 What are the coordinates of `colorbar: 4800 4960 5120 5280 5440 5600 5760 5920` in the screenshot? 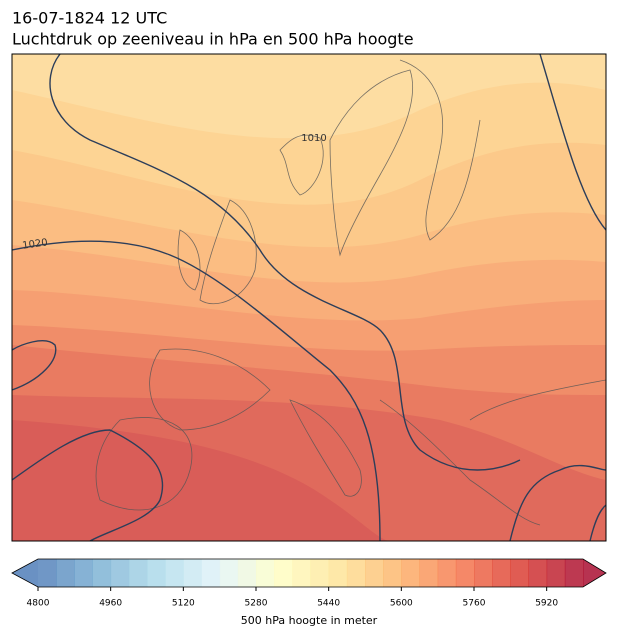 It's located at (309, 583).